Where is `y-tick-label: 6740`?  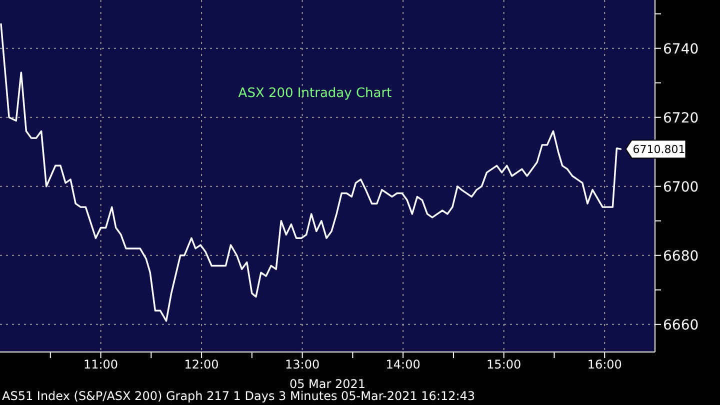
y-tick-label: 6740 is located at coordinates (681, 49).